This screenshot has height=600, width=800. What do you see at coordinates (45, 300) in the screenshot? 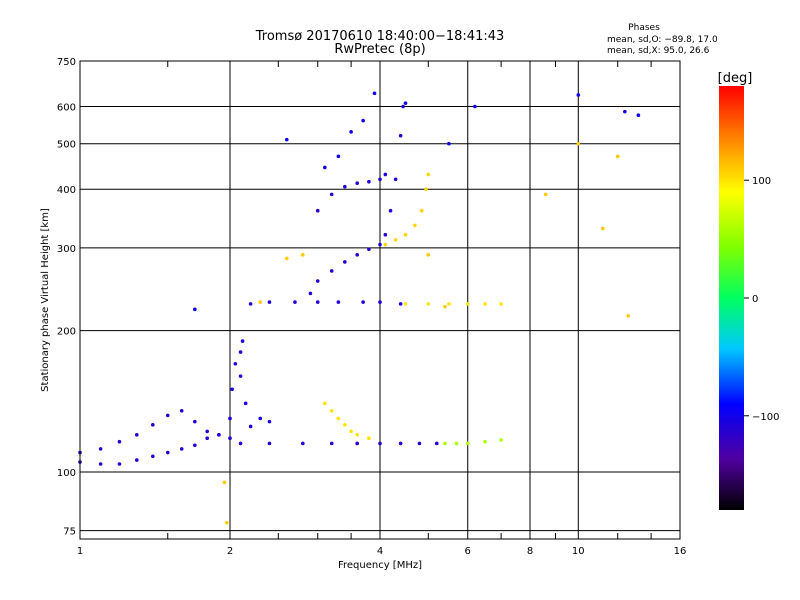
I see `y-axis-label: Stationary phase Virtual Height [km]` at bounding box center [45, 300].